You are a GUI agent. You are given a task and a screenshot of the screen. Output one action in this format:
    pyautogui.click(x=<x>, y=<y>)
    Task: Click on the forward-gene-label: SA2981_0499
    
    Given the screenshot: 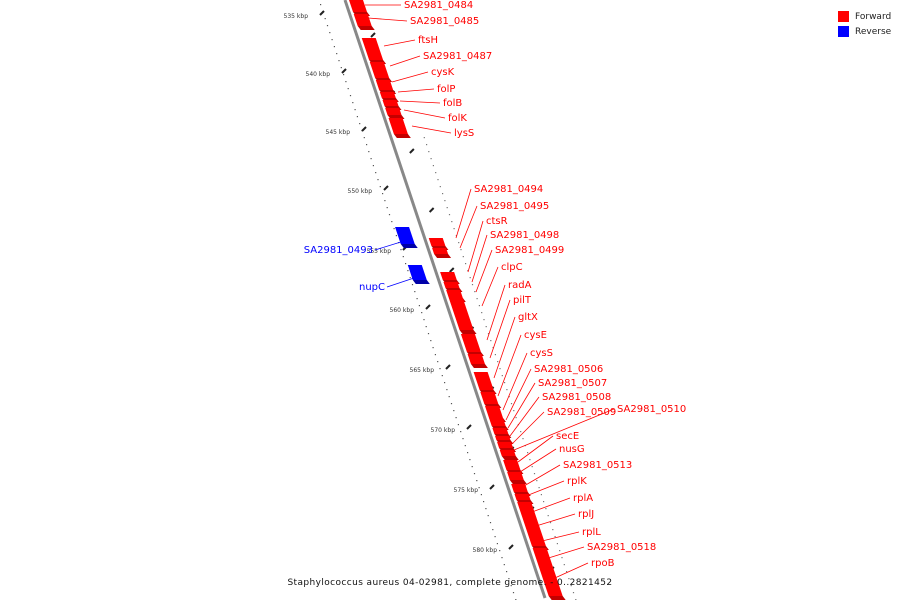 What is the action you would take?
    pyautogui.click(x=529, y=250)
    